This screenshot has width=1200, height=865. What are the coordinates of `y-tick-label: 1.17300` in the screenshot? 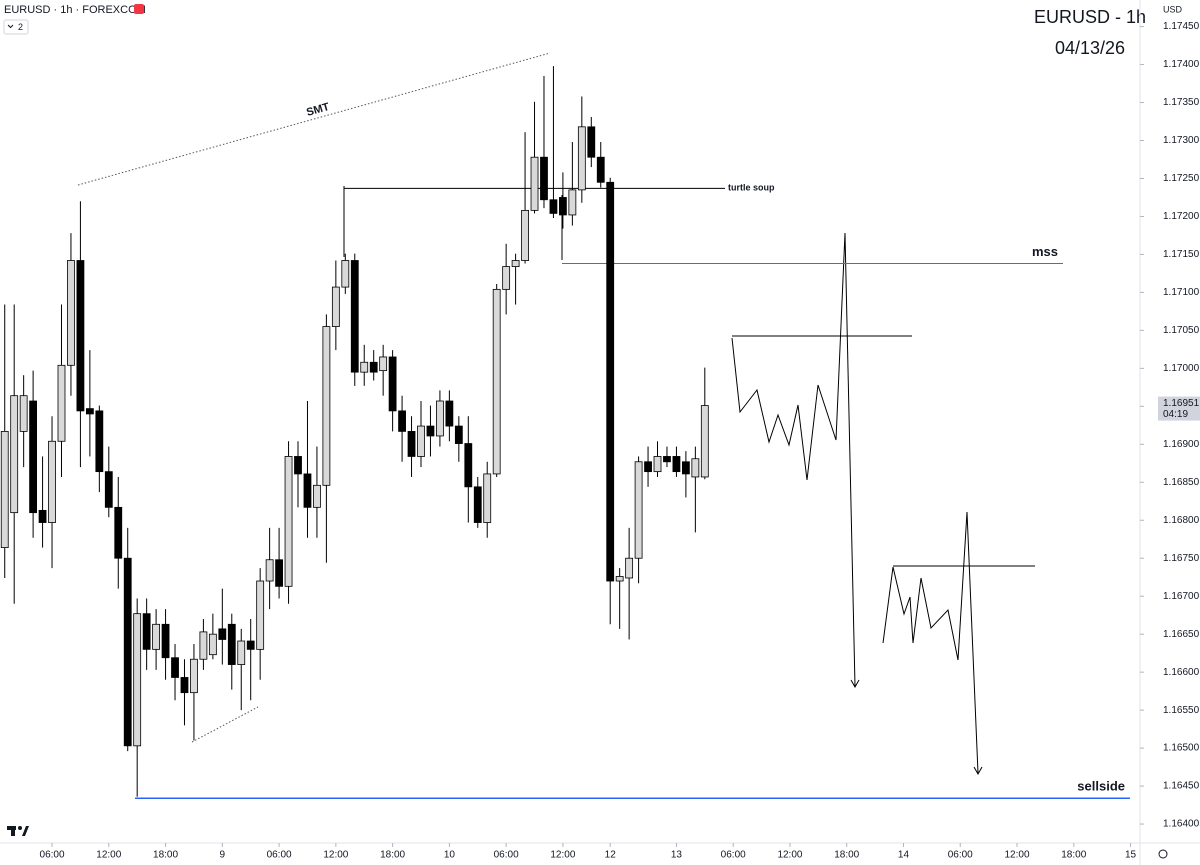 It's located at (1181, 140).